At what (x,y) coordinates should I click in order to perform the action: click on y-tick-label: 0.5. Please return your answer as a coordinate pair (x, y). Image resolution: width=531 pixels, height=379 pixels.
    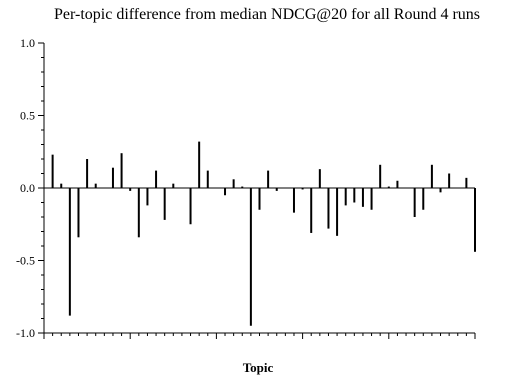
    Looking at the image, I should click on (27, 116).